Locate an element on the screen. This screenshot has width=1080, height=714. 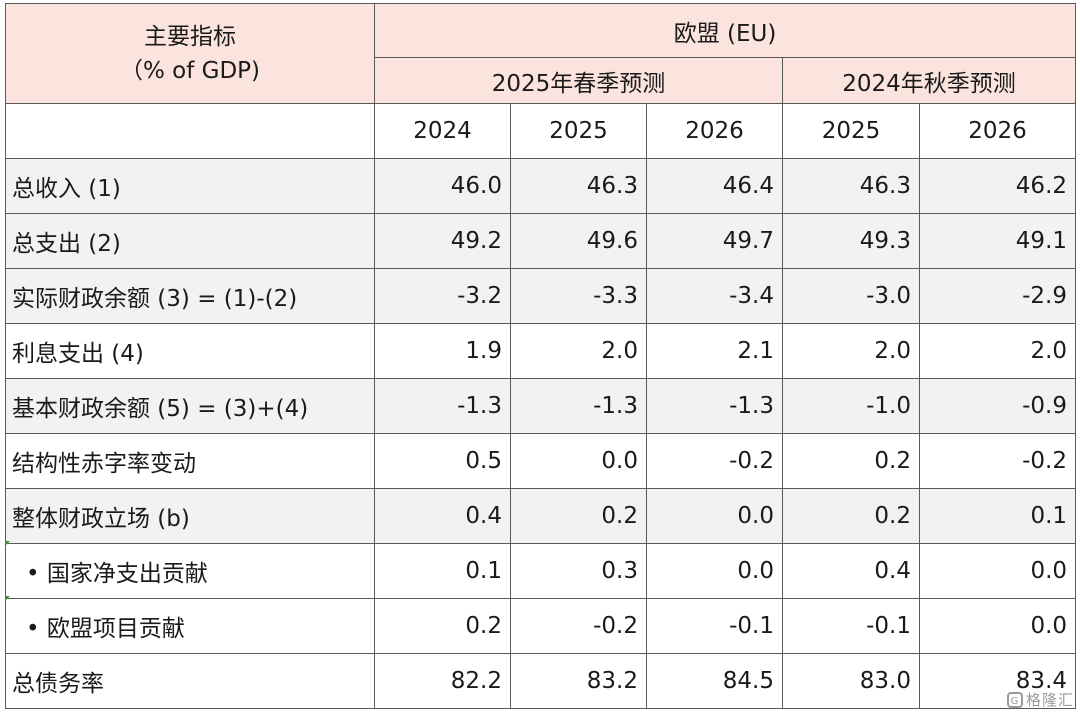
row-label: 结构性赤字率变动 is located at coordinates (190, 461).